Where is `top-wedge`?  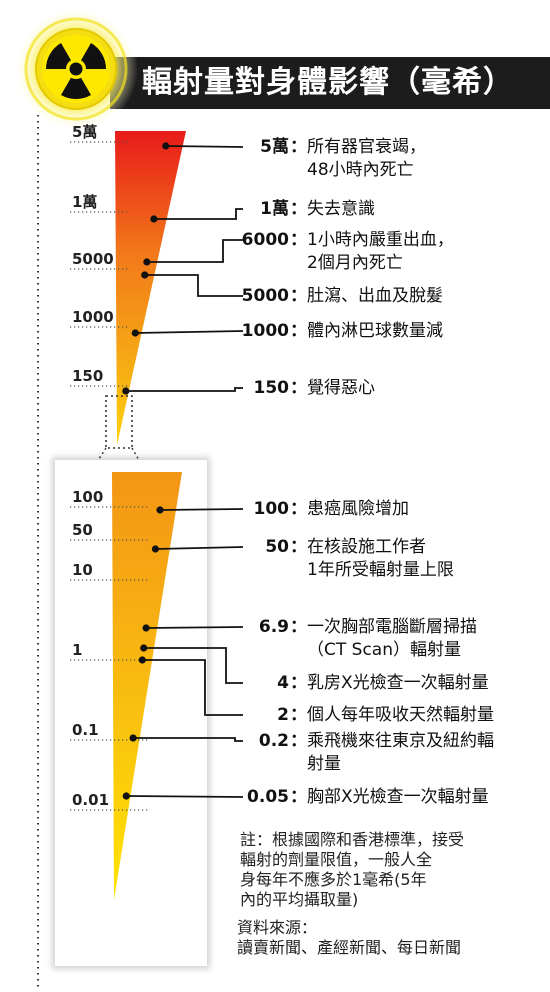
top-wedge is located at coordinates (150, 288).